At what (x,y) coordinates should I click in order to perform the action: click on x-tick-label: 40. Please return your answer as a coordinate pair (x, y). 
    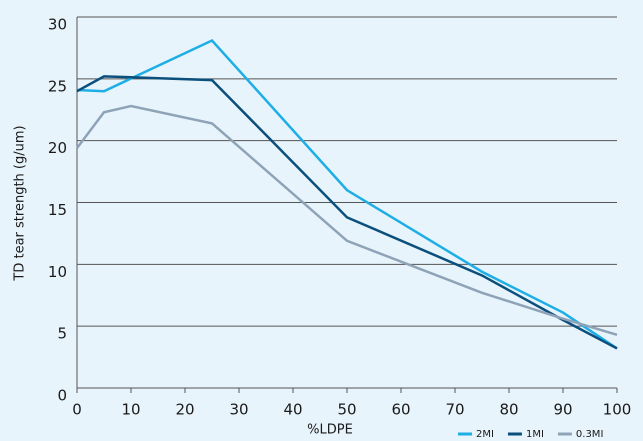
    Looking at the image, I should click on (292, 410).